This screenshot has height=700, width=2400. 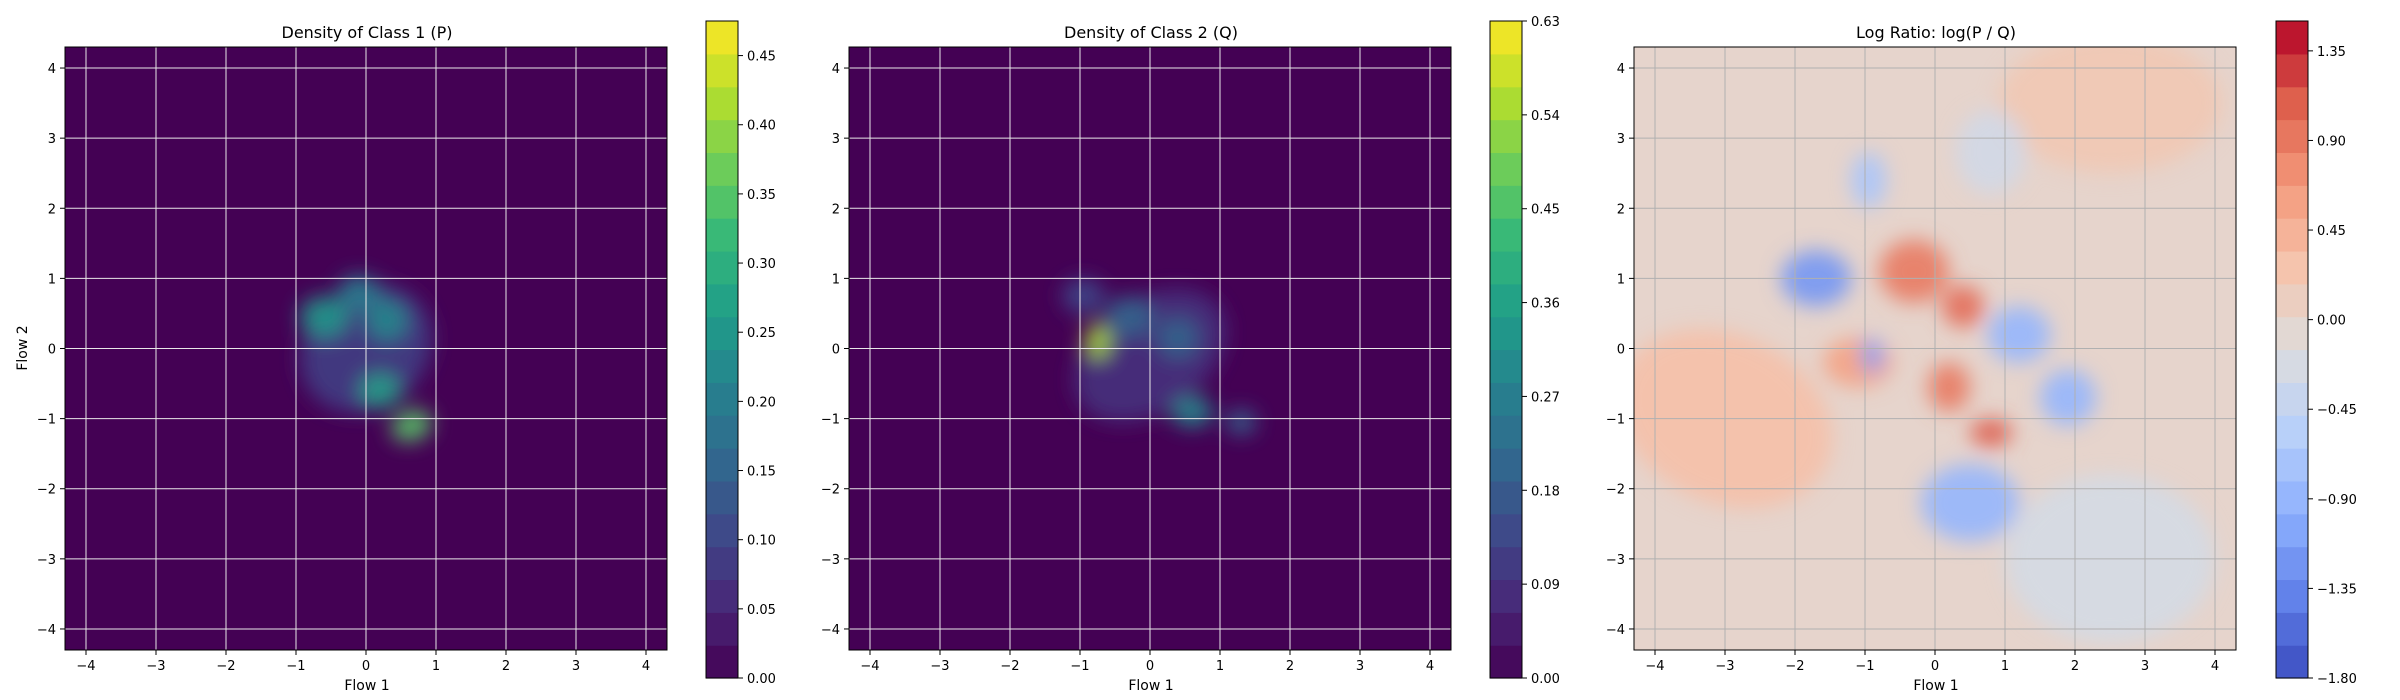 I want to click on colorbar-tick-label: 0.30, so click(x=761, y=264).